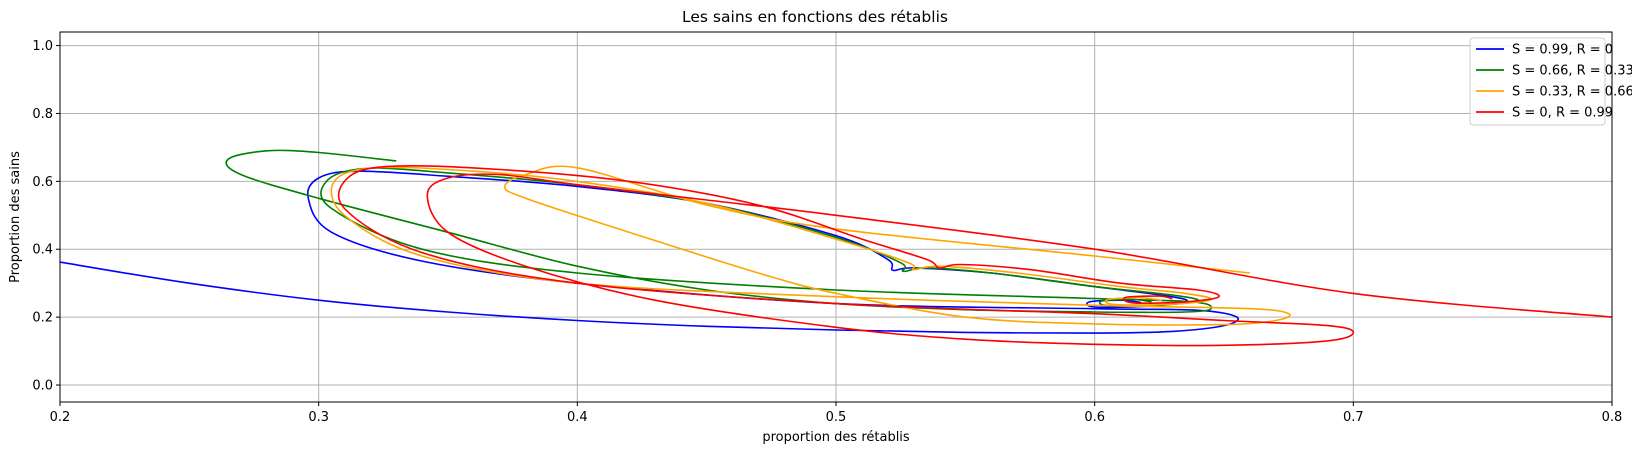 The image size is (1632, 471). What do you see at coordinates (815, 17) in the screenshot?
I see `chart-title: Les sains en fonctions des rétablis` at bounding box center [815, 17].